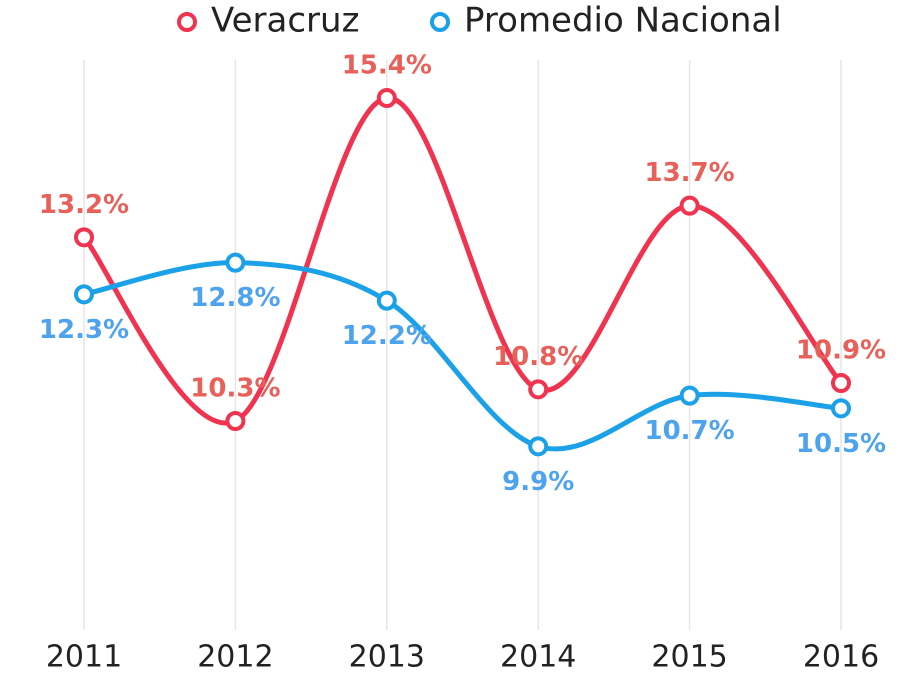 The height and width of the screenshot is (678, 913). Describe the element at coordinates (841, 657) in the screenshot. I see `x-tick-label: 2016` at that location.